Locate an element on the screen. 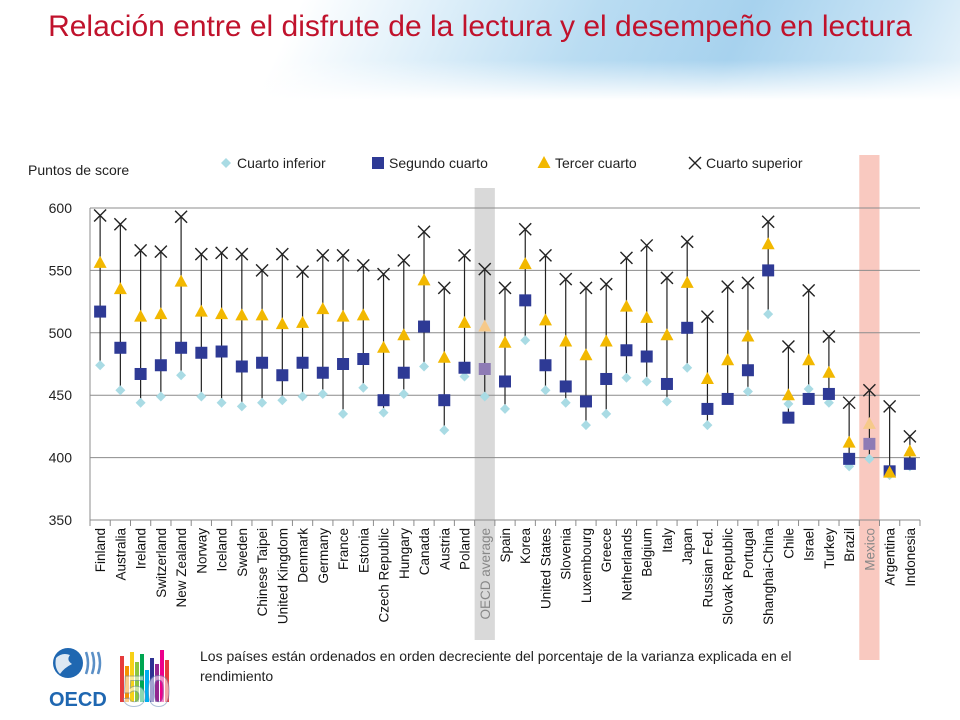 The width and height of the screenshot is (960, 720). y-axis-title: Puntos de score is located at coordinates (78, 170).